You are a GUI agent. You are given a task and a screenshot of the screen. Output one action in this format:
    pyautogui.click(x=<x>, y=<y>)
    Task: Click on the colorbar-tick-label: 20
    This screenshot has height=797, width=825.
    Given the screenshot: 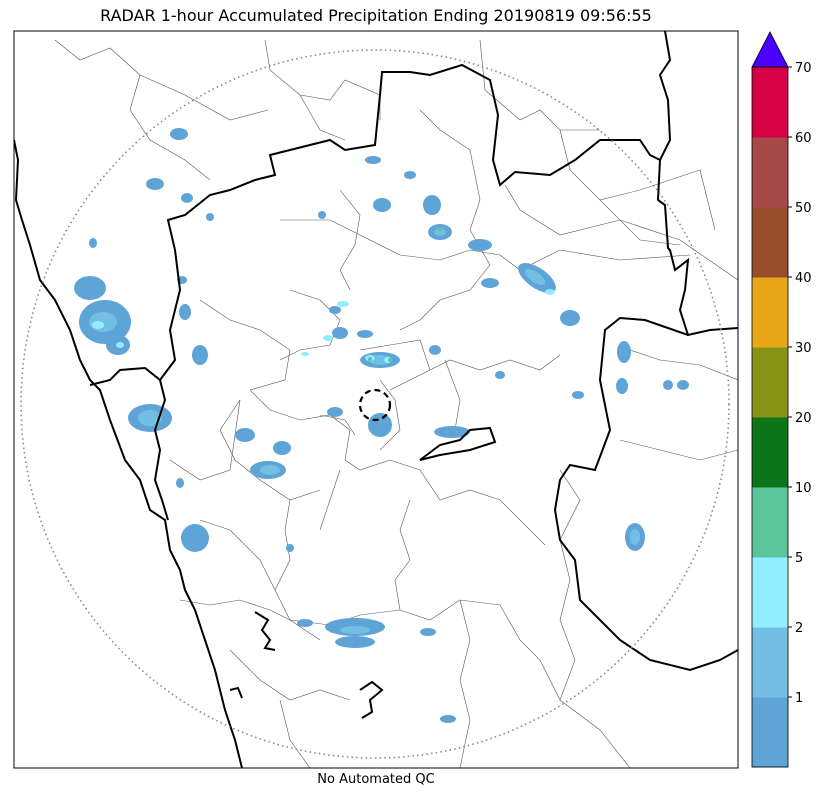 What is the action you would take?
    pyautogui.click(x=803, y=418)
    